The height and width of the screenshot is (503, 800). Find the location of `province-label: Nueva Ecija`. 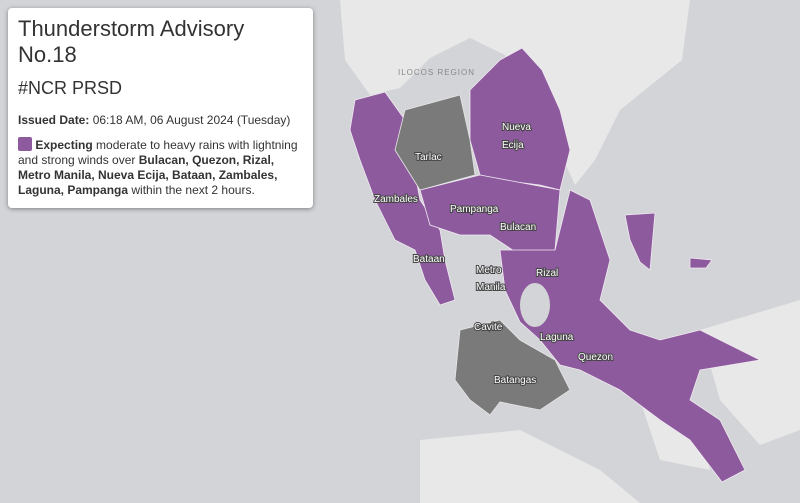

province-label: Nueva Ecija is located at coordinates (516, 136).